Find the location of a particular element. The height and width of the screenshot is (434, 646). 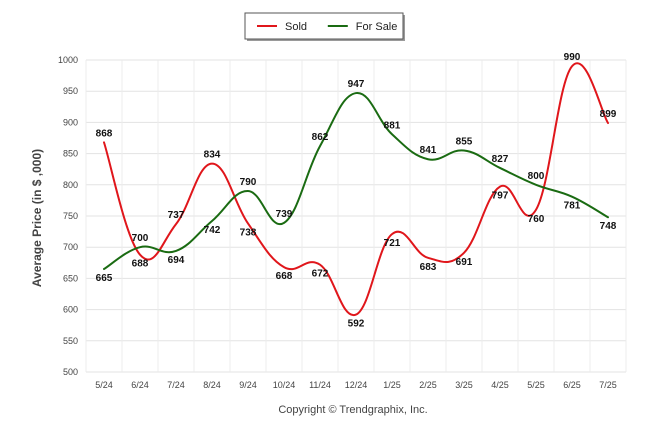

for-sale-data-label: 841 is located at coordinates (428, 150).